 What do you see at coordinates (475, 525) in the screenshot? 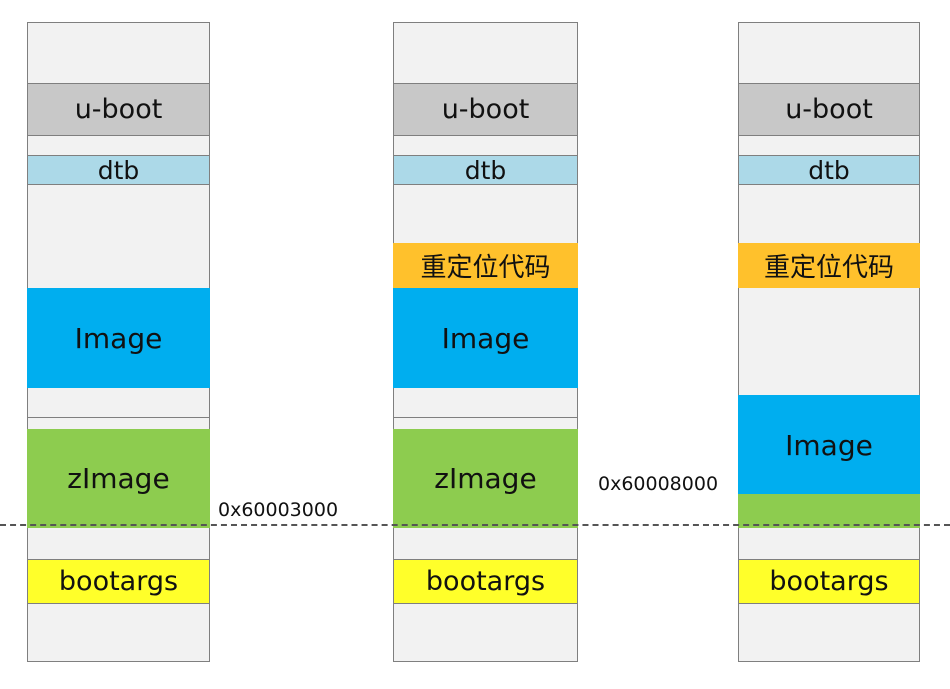
I see `reference-dashed-line` at bounding box center [475, 525].